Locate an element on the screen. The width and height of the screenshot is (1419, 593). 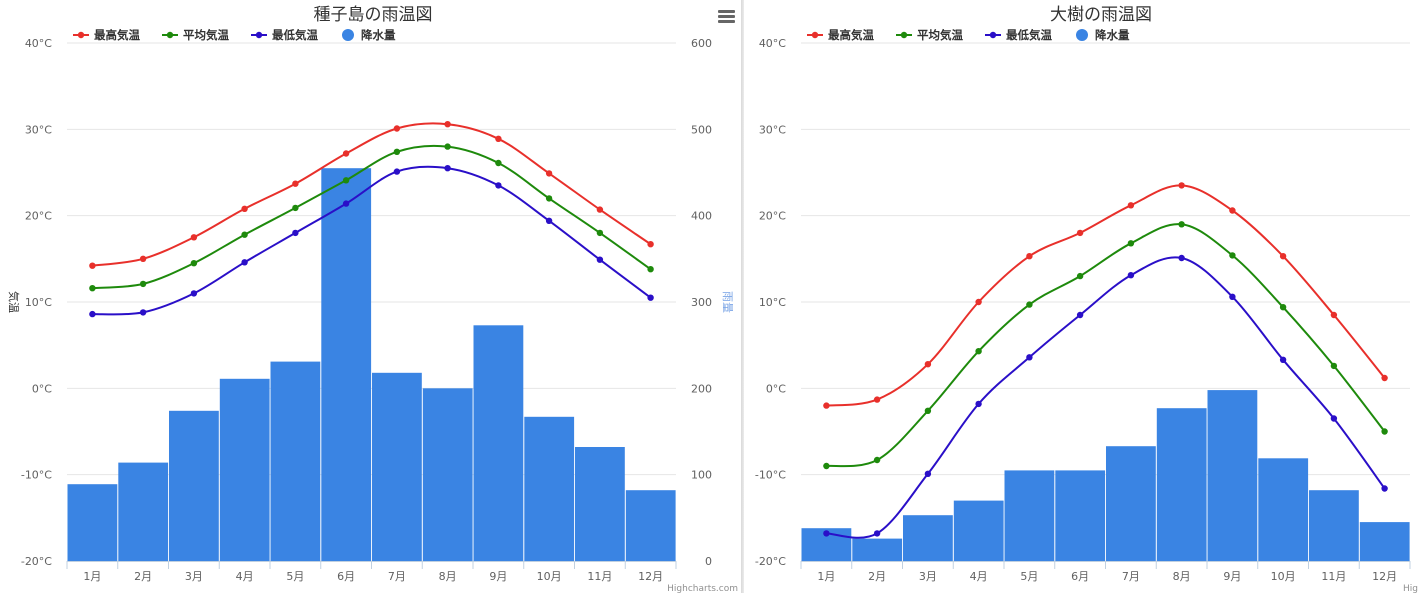
chart-right-point-最高気温-9 is located at coordinates (1232, 210).